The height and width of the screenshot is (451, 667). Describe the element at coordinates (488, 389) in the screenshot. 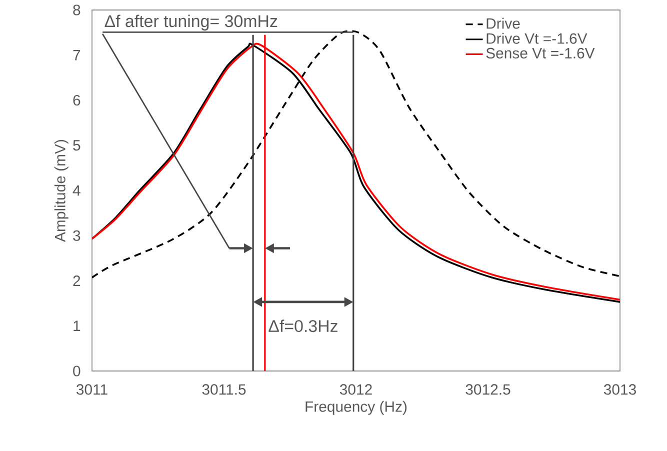

I see `x-tick-label: 3012.5` at that location.